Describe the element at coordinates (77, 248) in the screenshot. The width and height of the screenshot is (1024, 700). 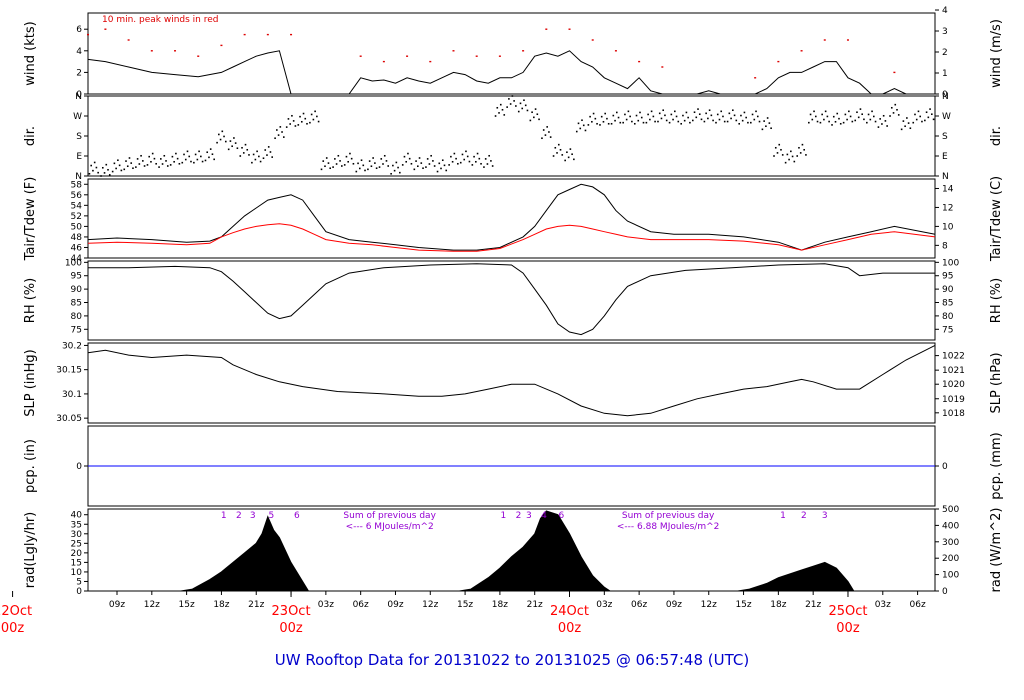
I see `left-tick-label: 46` at that location.